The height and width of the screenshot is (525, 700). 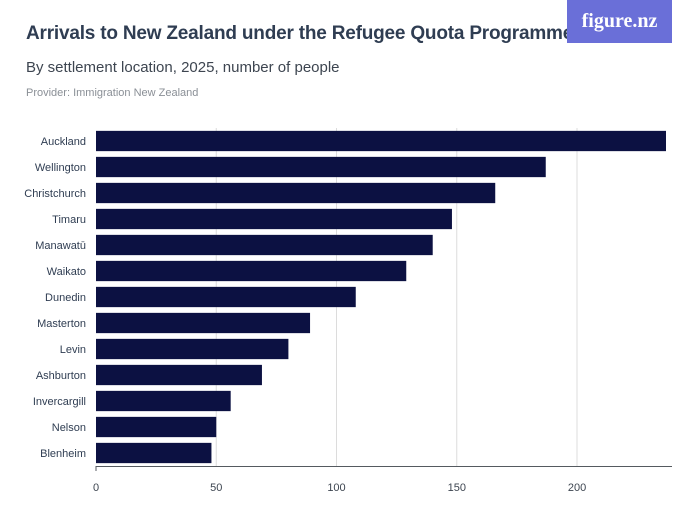 I want to click on x-tick-label: 0, so click(x=96, y=488).